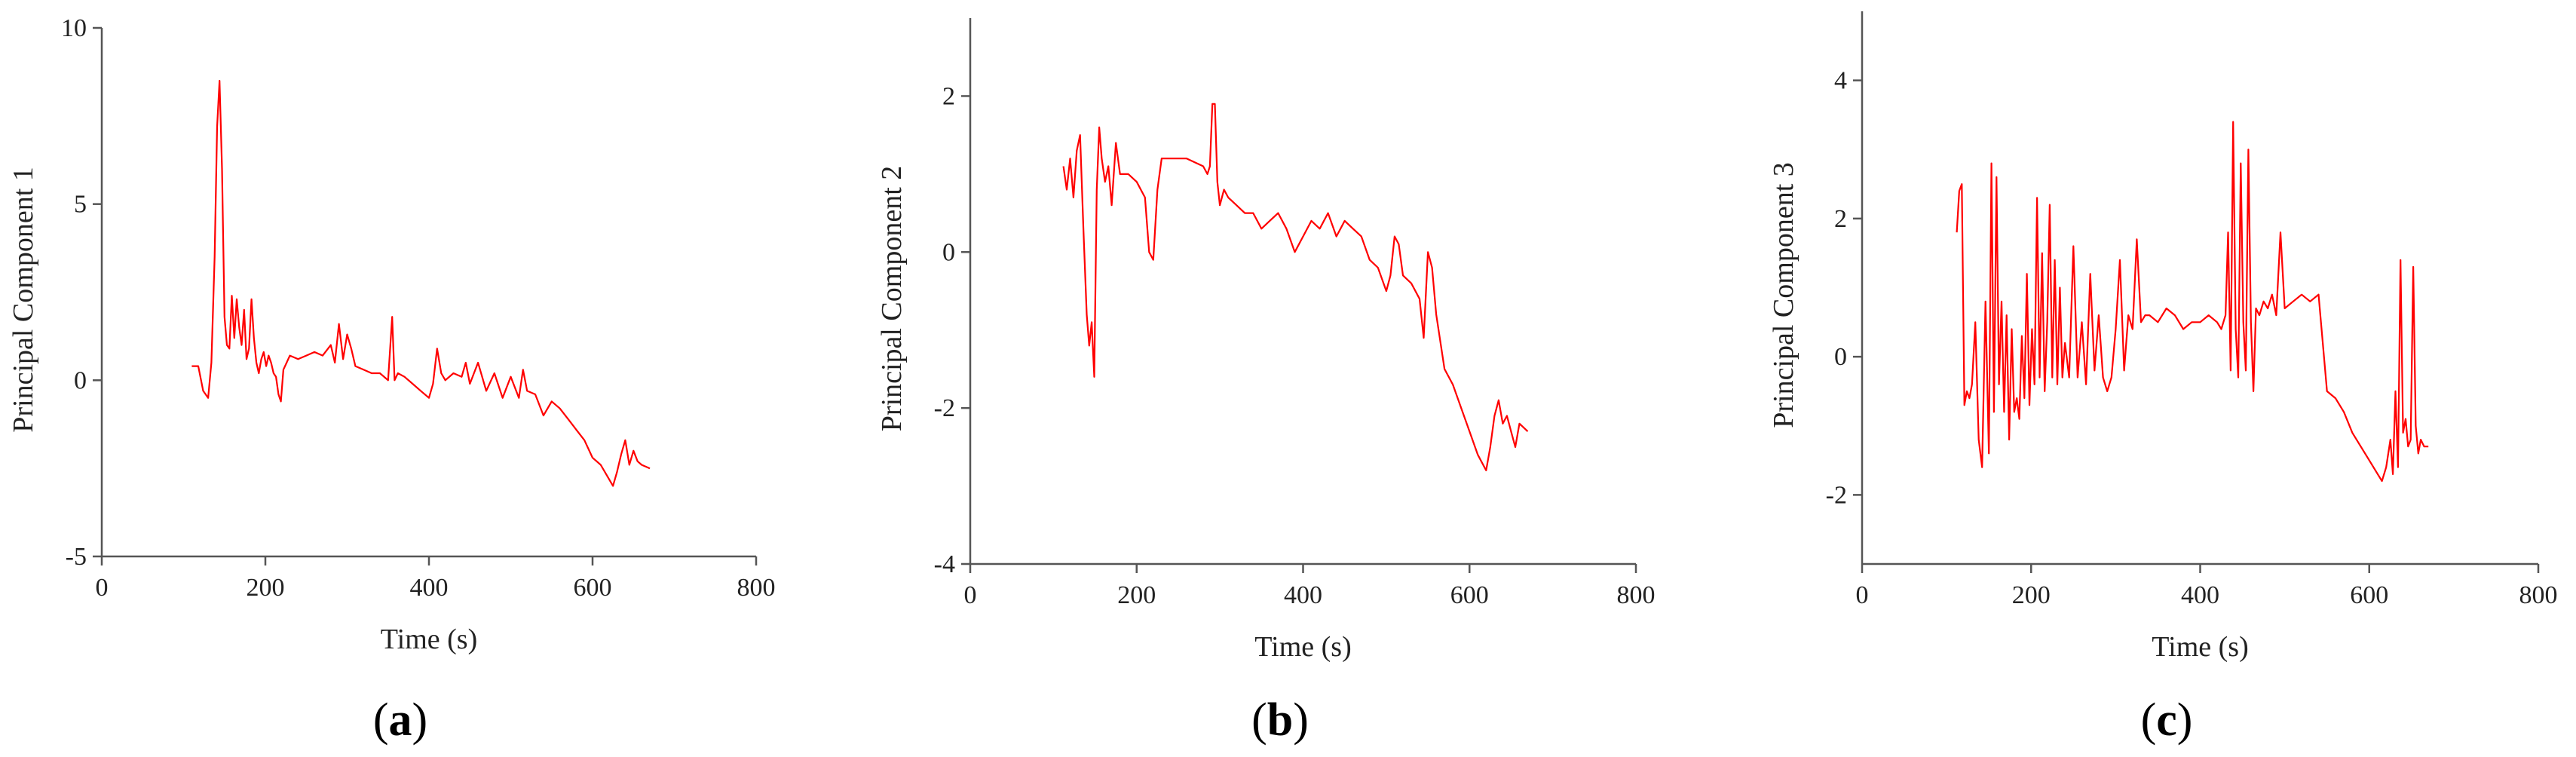 This screenshot has height=757, width=2576. What do you see at coordinates (892, 299) in the screenshot?
I see `y-axis-label: Principal Component 2` at bounding box center [892, 299].